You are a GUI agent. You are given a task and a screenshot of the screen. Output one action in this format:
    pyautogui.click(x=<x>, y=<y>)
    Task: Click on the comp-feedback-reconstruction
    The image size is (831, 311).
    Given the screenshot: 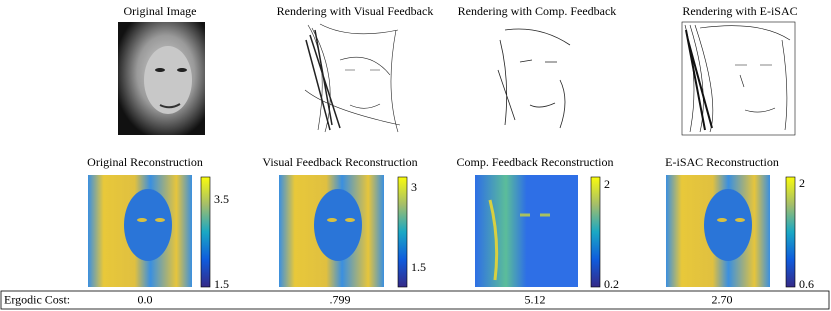 What is the action you would take?
    pyautogui.click(x=526, y=231)
    